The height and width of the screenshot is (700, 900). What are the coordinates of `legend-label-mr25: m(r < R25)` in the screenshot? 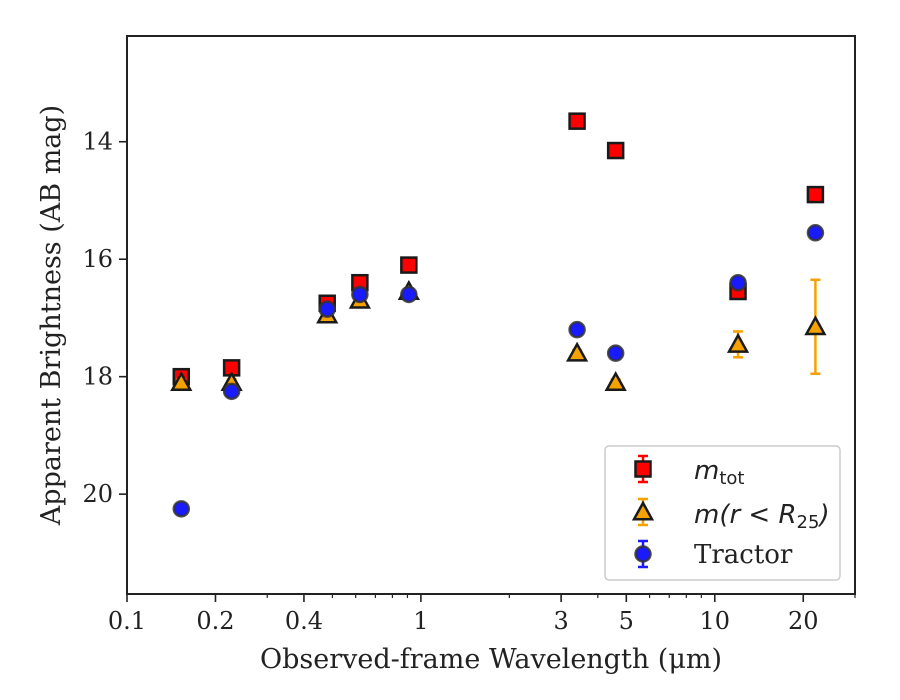 It's located at (762, 516).